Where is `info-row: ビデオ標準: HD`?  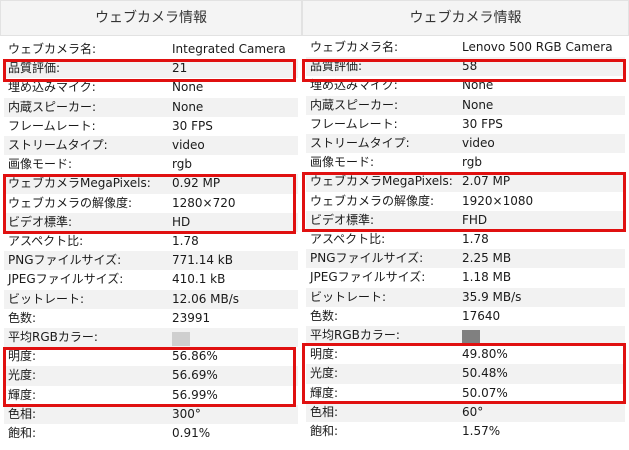 info-row: ビデオ標準: HD is located at coordinates (151, 222).